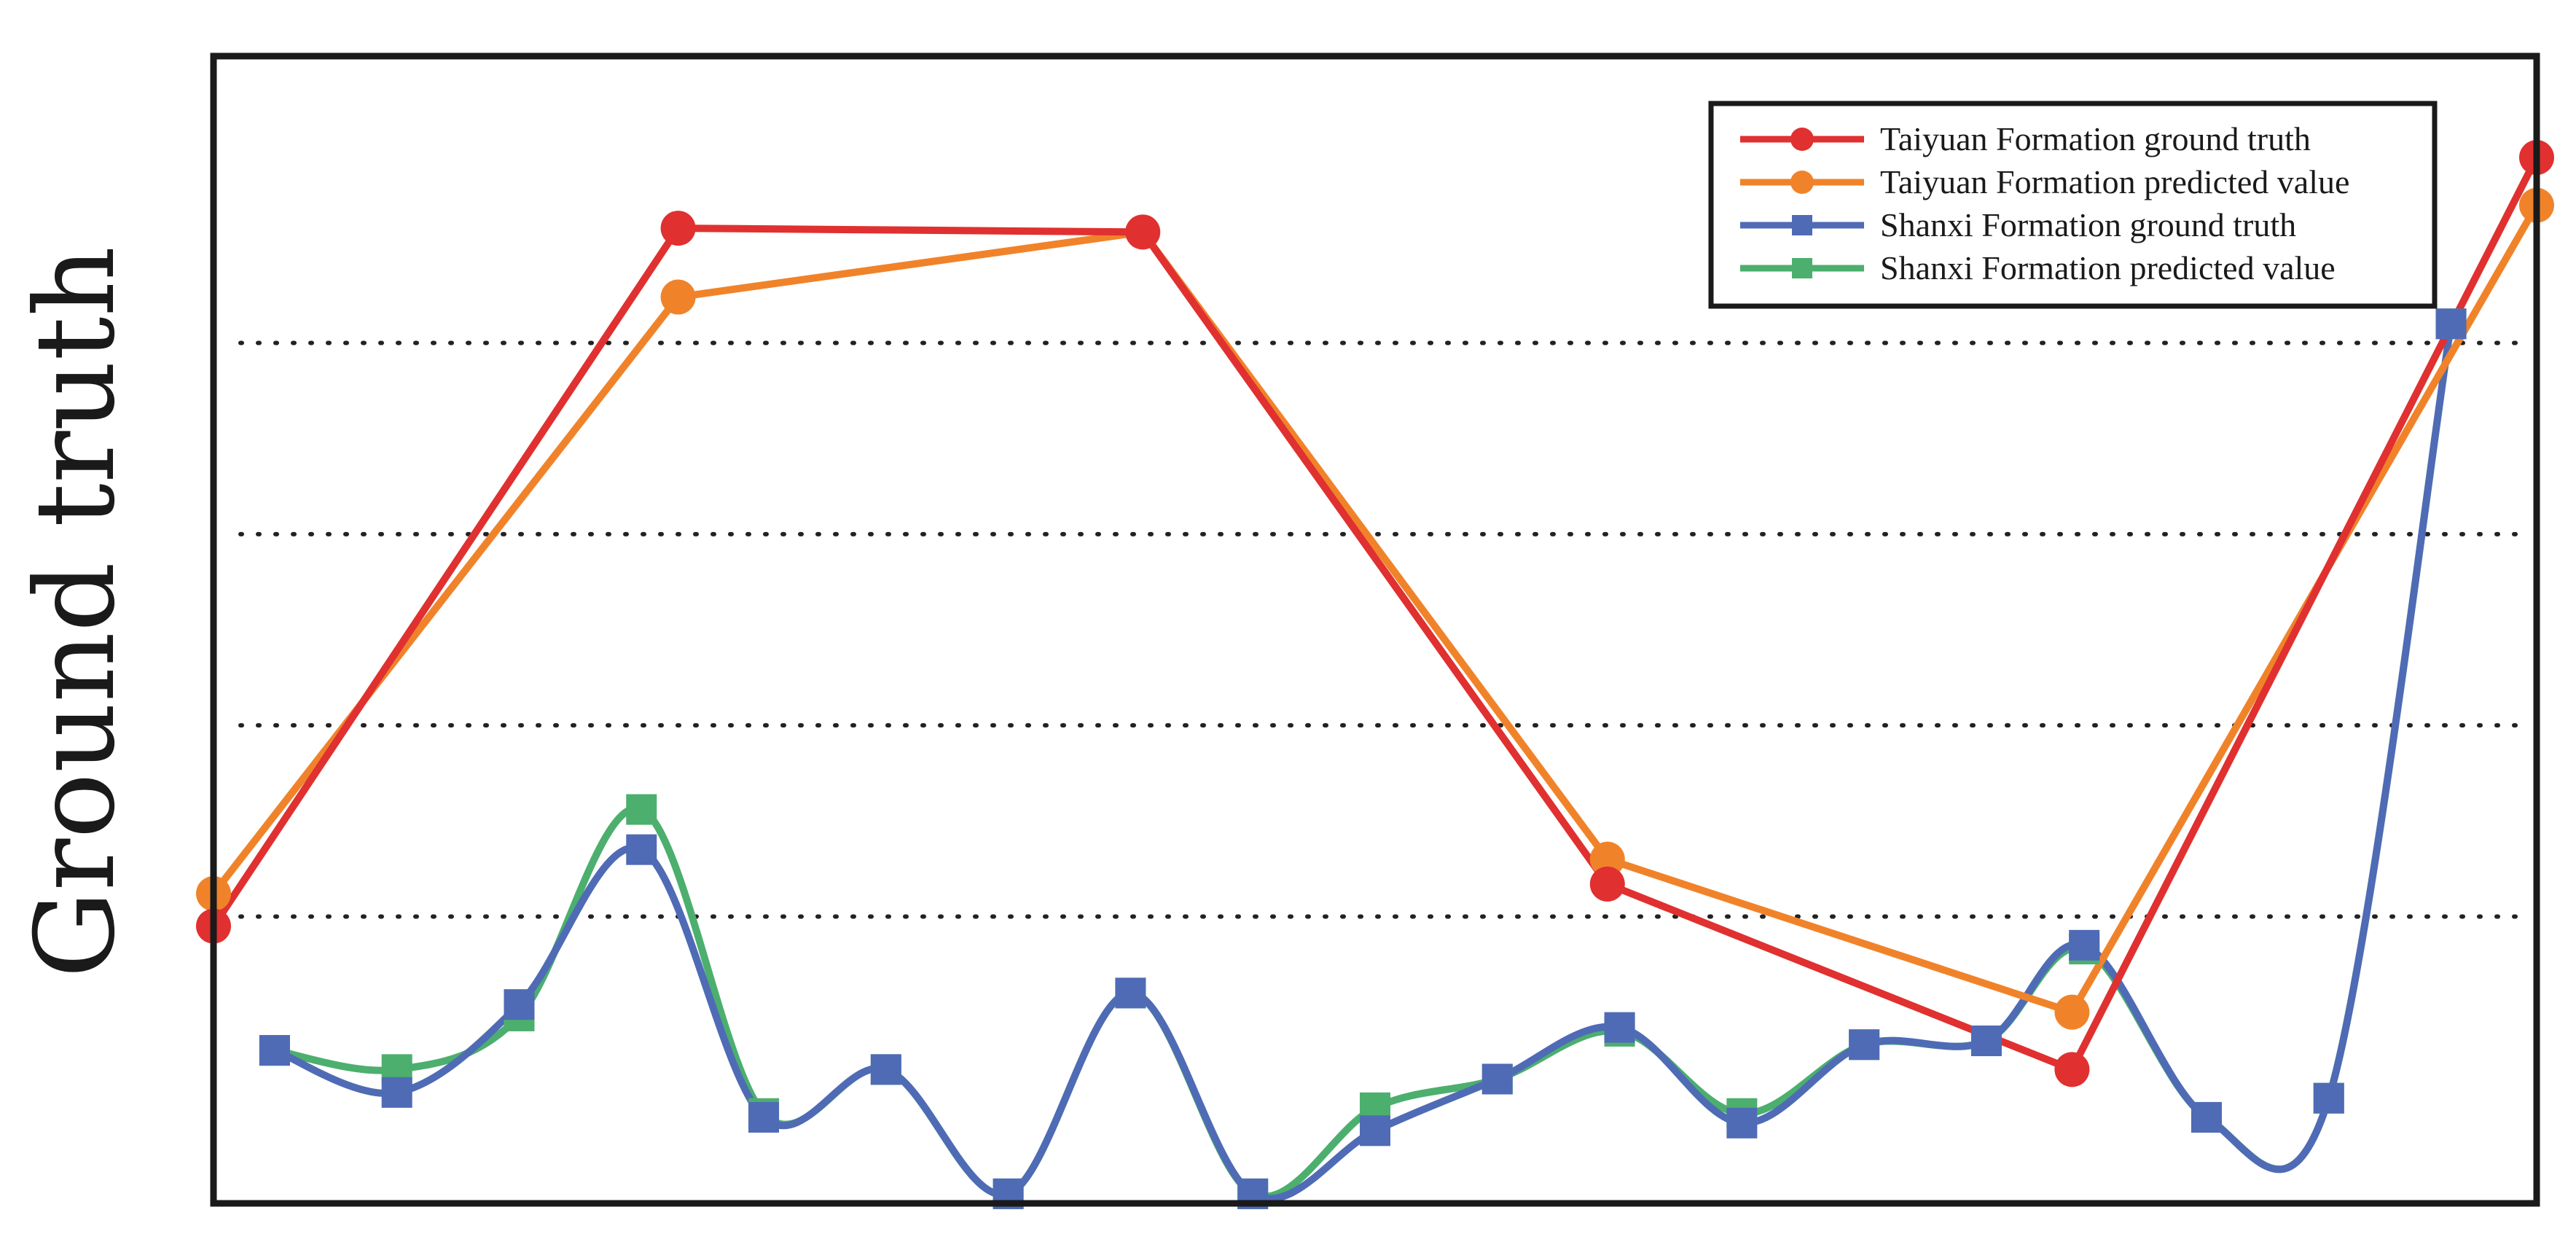 This screenshot has width=2576, height=1242. Describe the element at coordinates (2108, 267) in the screenshot. I see `legend-label: Shanxi Formation predicted value` at that location.